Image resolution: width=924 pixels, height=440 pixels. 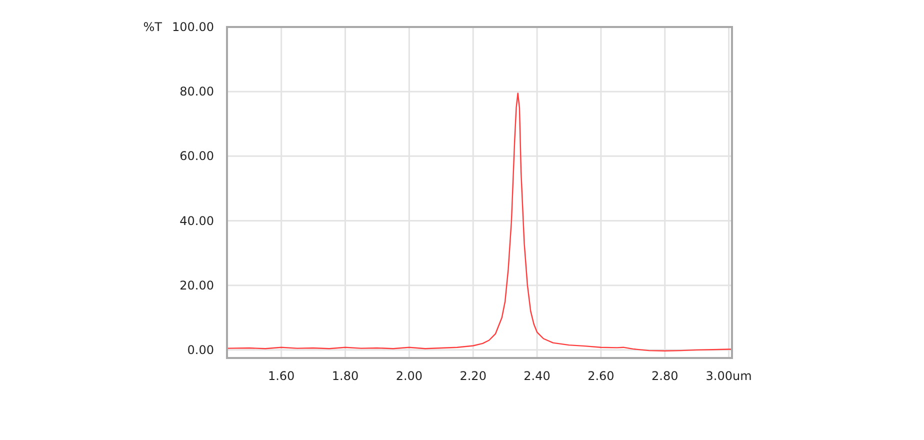 I want to click on x-tick-label: 2.80, so click(x=665, y=376).